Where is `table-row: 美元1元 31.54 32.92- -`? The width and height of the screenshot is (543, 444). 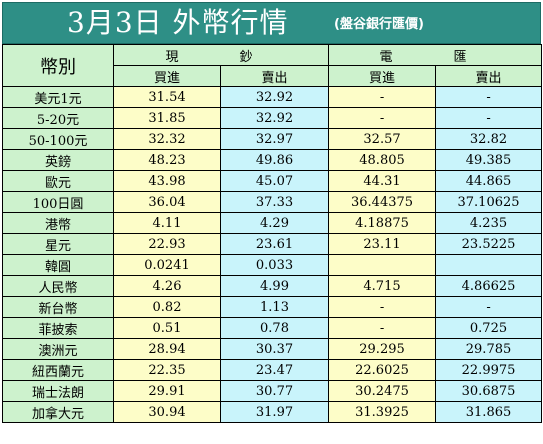
table-row: 美元1元 31.54 32.92- - is located at coordinates (272, 97).